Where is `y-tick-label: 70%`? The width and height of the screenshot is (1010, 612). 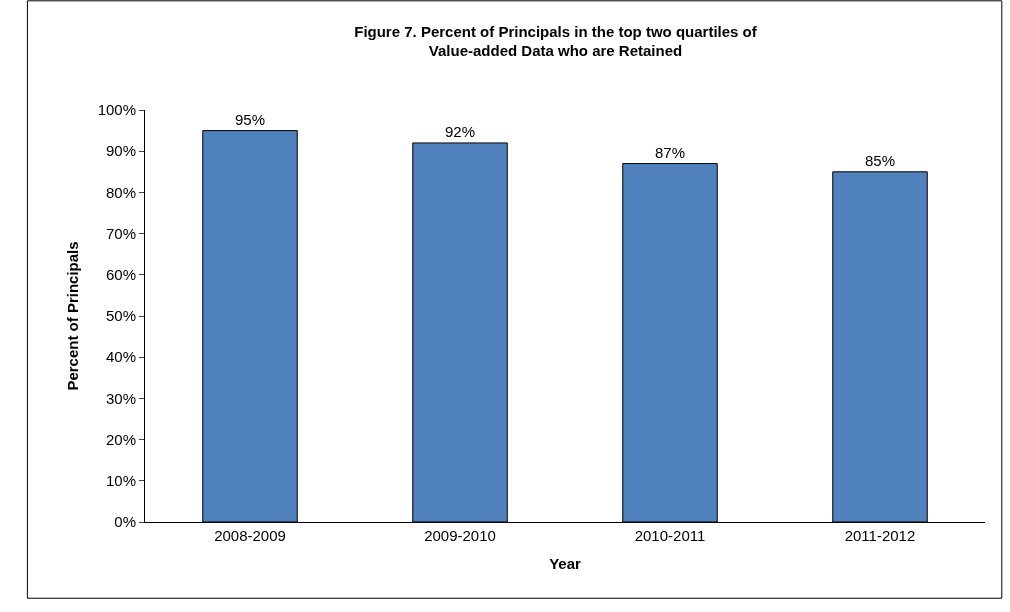 y-tick-label: 70% is located at coordinates (120, 233).